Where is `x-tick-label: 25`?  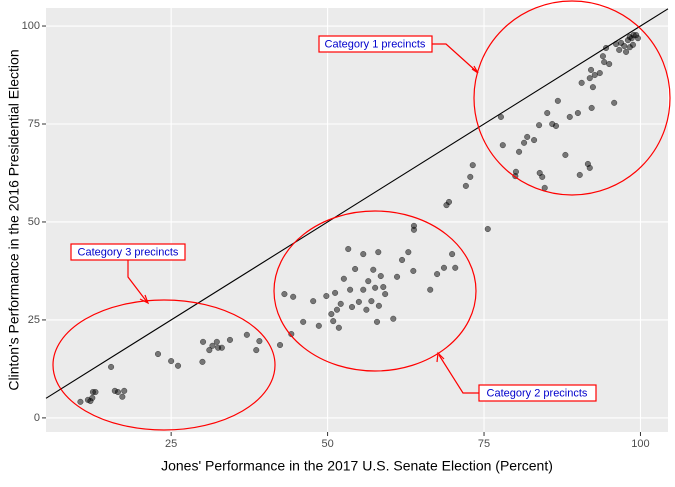 x-tick-label: 25 is located at coordinates (171, 444).